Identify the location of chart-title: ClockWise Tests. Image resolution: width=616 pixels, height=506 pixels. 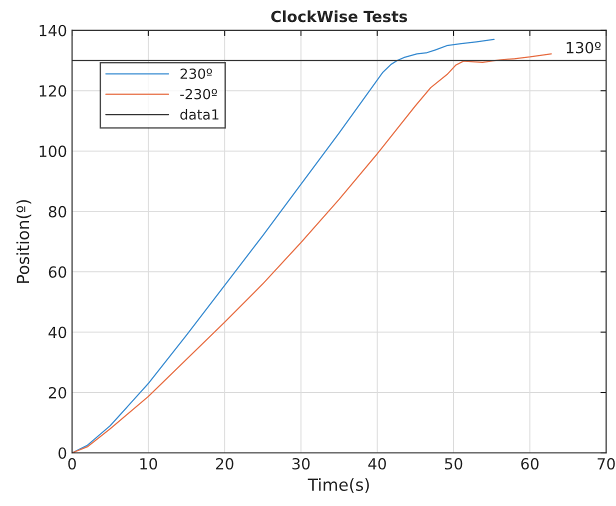
(339, 16).